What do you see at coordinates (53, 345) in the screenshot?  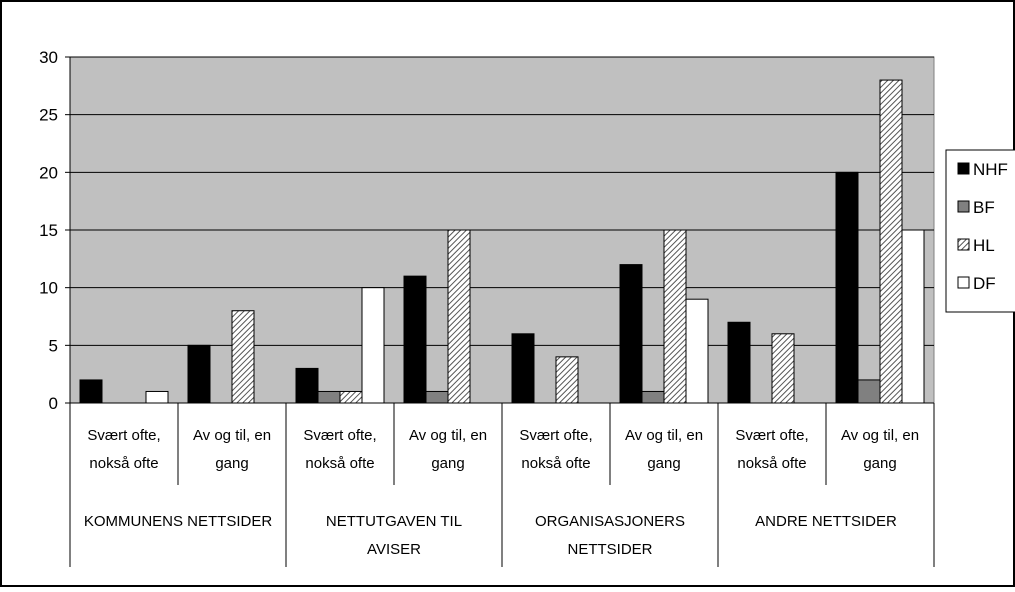 I see `y-tick-label: 5` at bounding box center [53, 345].